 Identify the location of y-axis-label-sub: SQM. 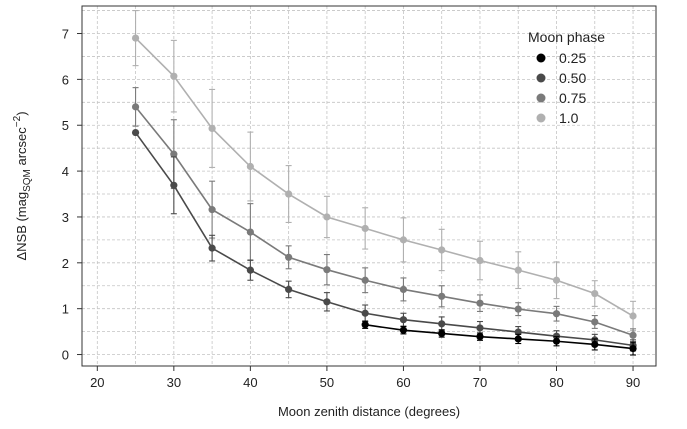
(27, 180).